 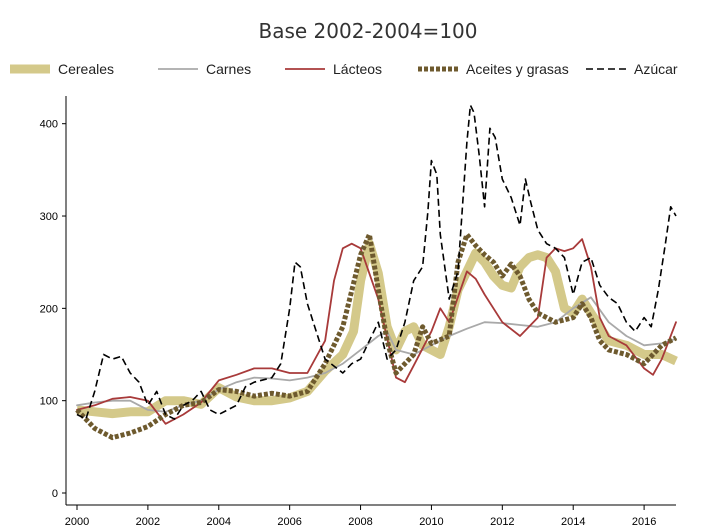 I want to click on y-tick-label: 400, so click(x=49, y=125).